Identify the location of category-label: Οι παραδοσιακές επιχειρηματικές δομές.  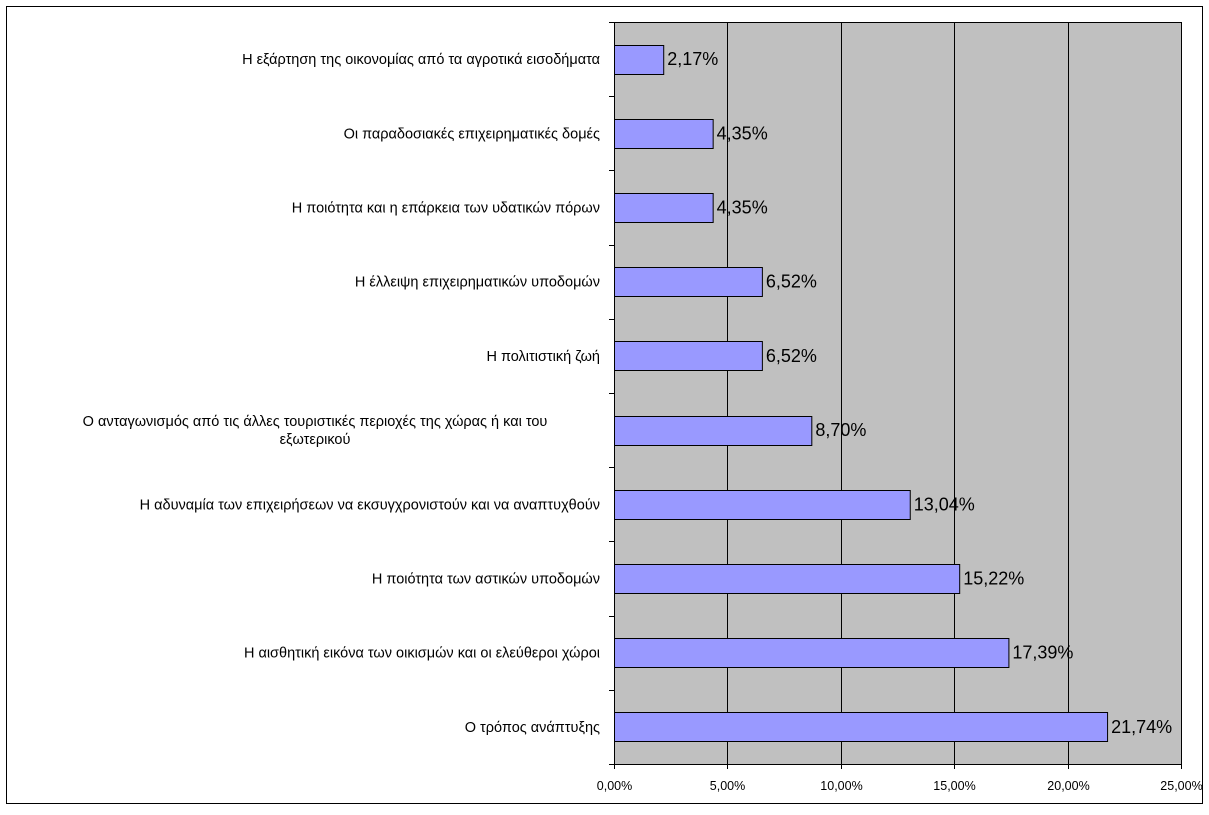
(472, 134).